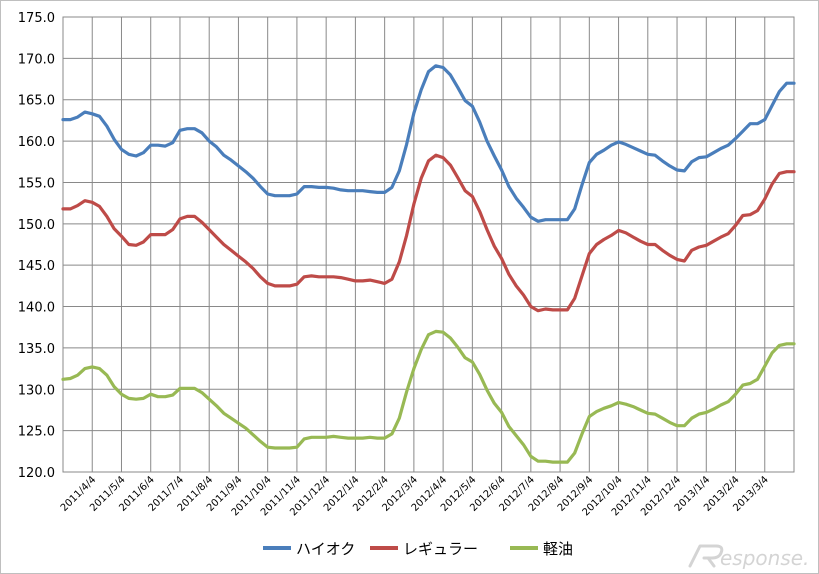  I want to click on y-tick-label: 135.0, so click(36, 349).